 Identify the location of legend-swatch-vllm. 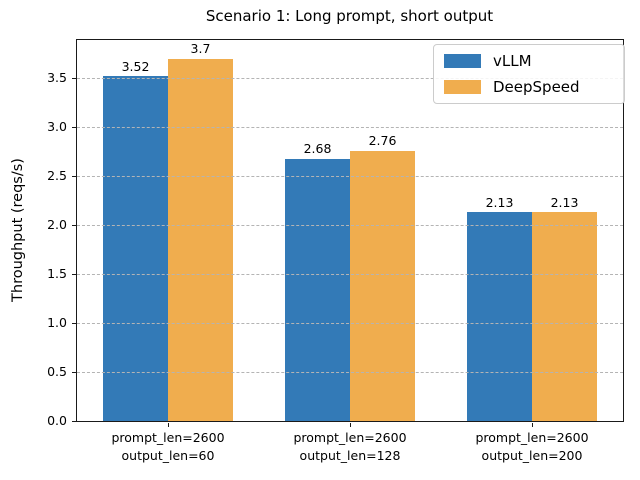
(462, 61).